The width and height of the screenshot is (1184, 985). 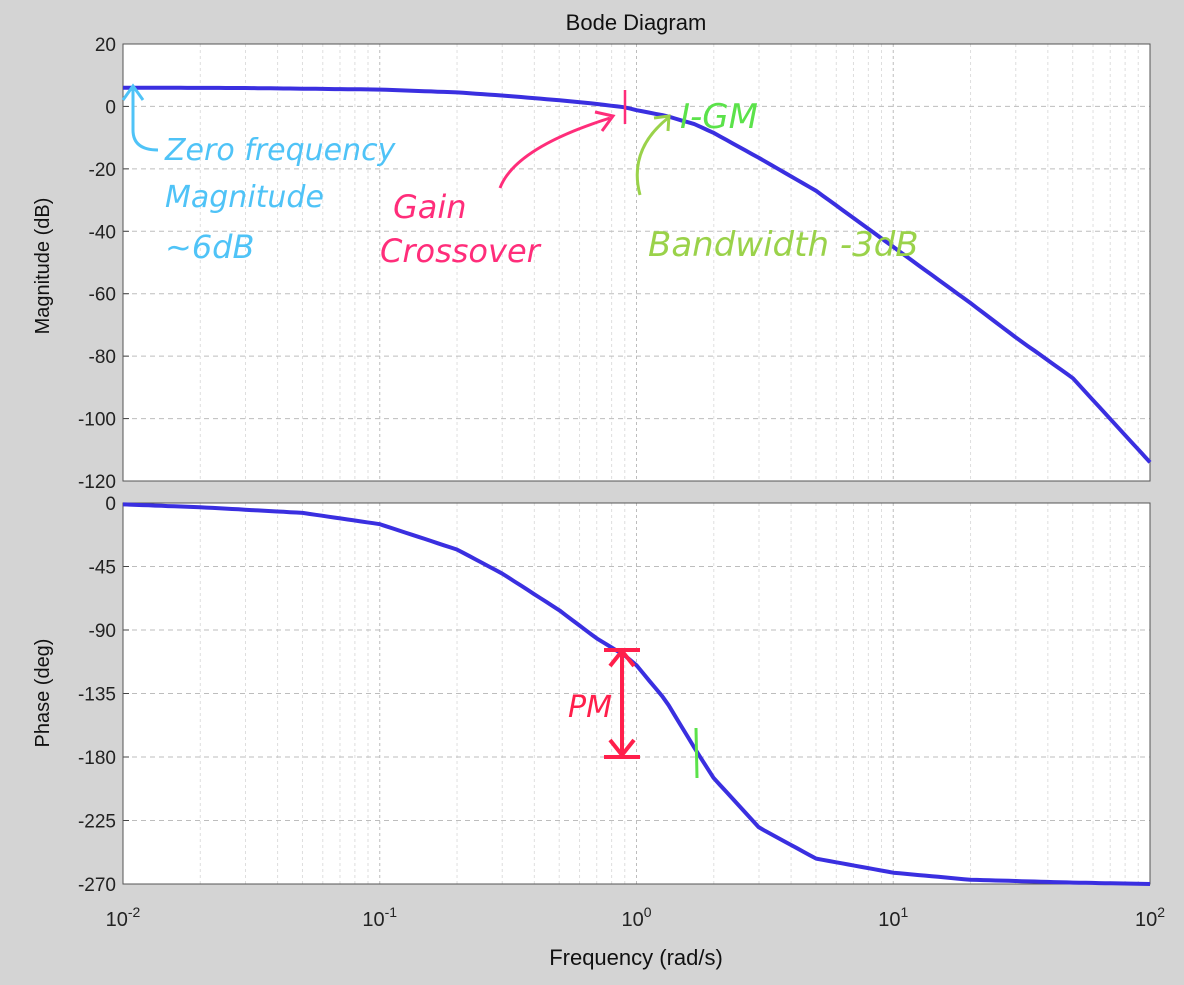 I want to click on zero-frequency-label-2: Magnitude, so click(x=244, y=197).